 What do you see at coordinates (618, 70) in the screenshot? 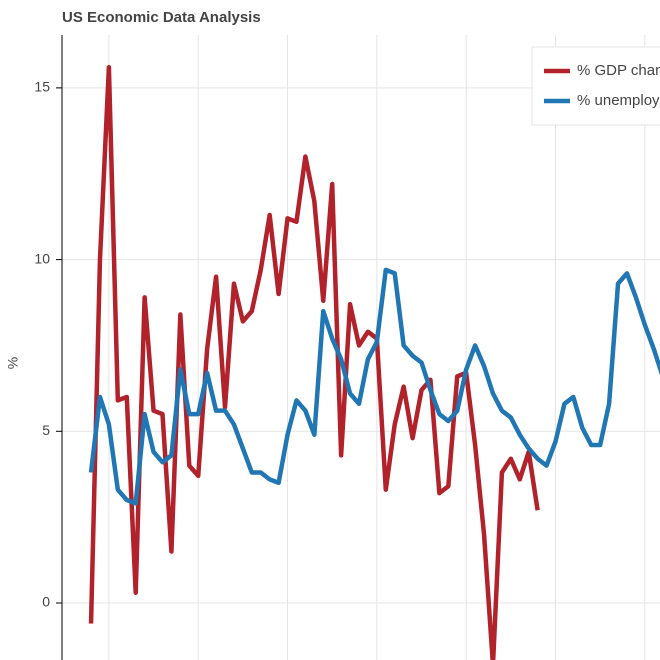
I see `legend-label: % GDP change` at bounding box center [618, 70].